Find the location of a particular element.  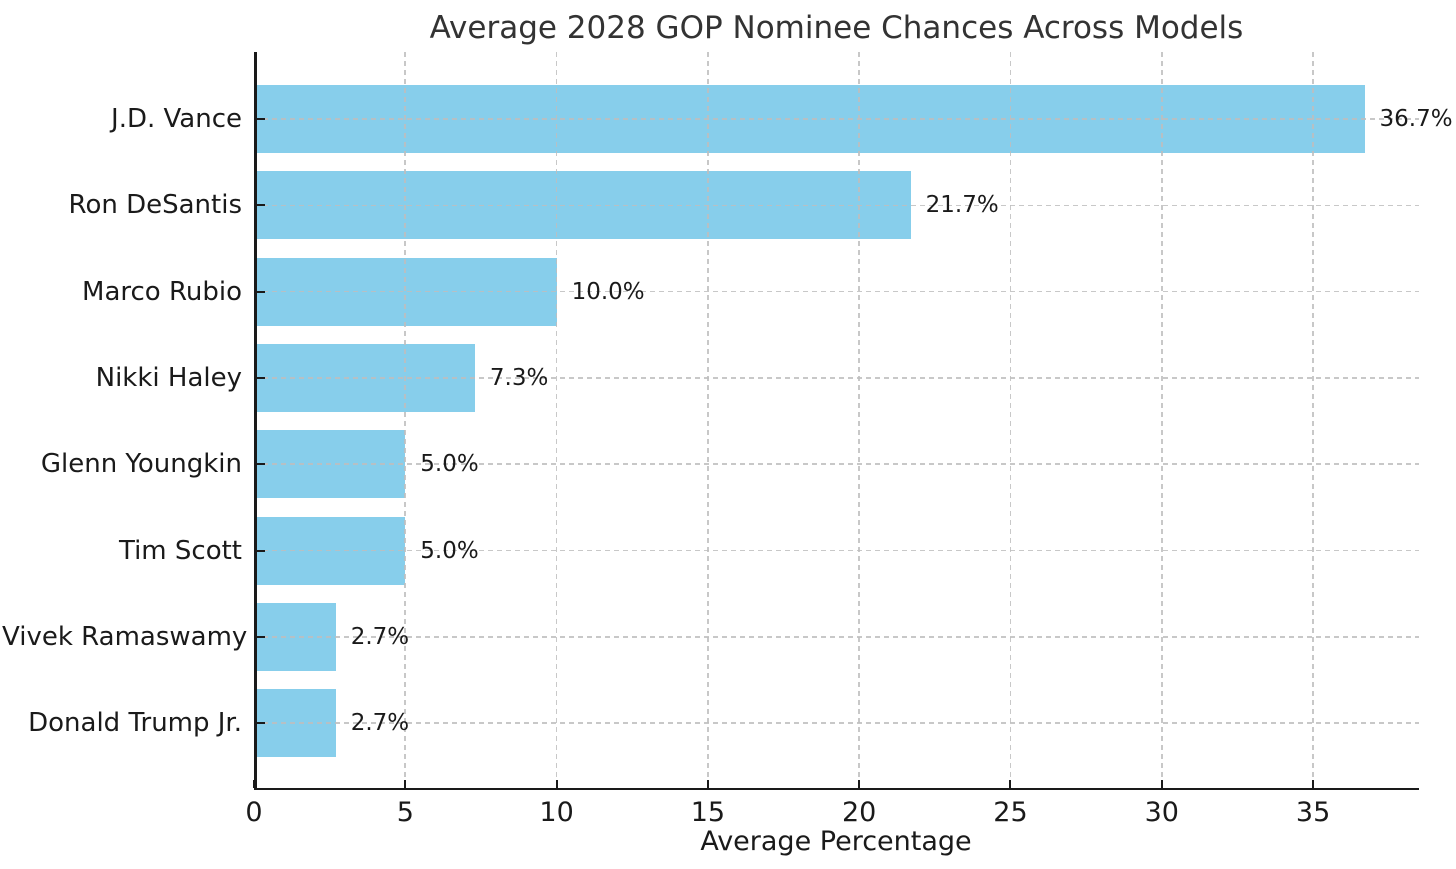

category-label: Marco Rubio is located at coordinates (162, 291).